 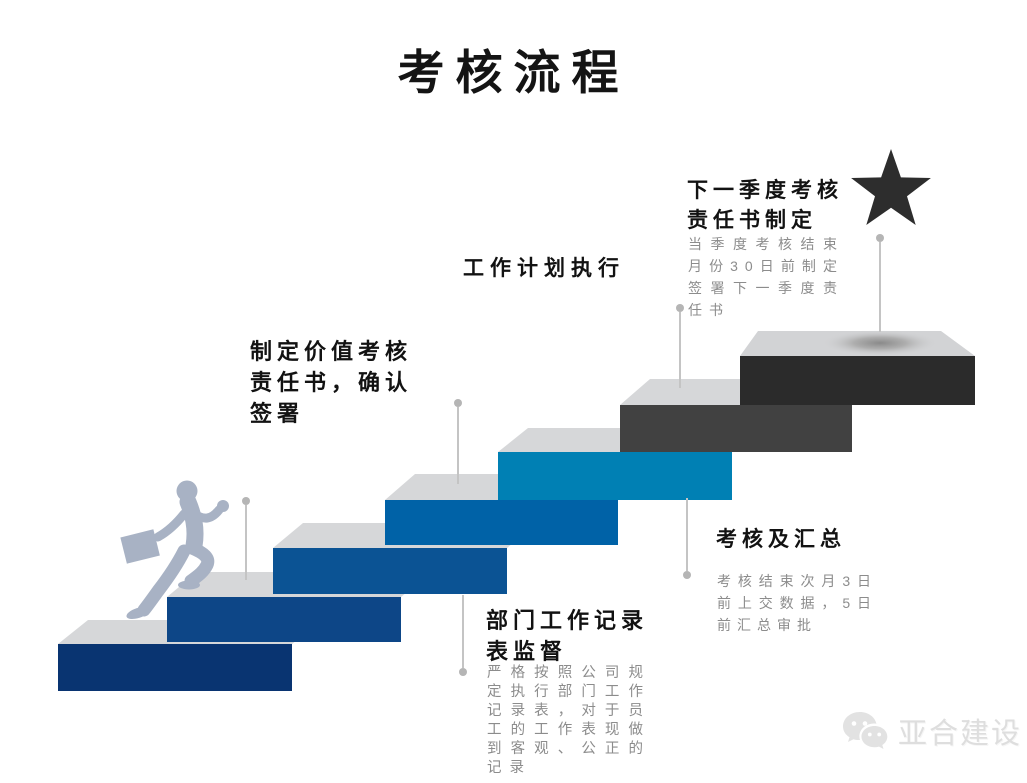 I want to click on watermark-text: 亚合建设, so click(x=960, y=734).